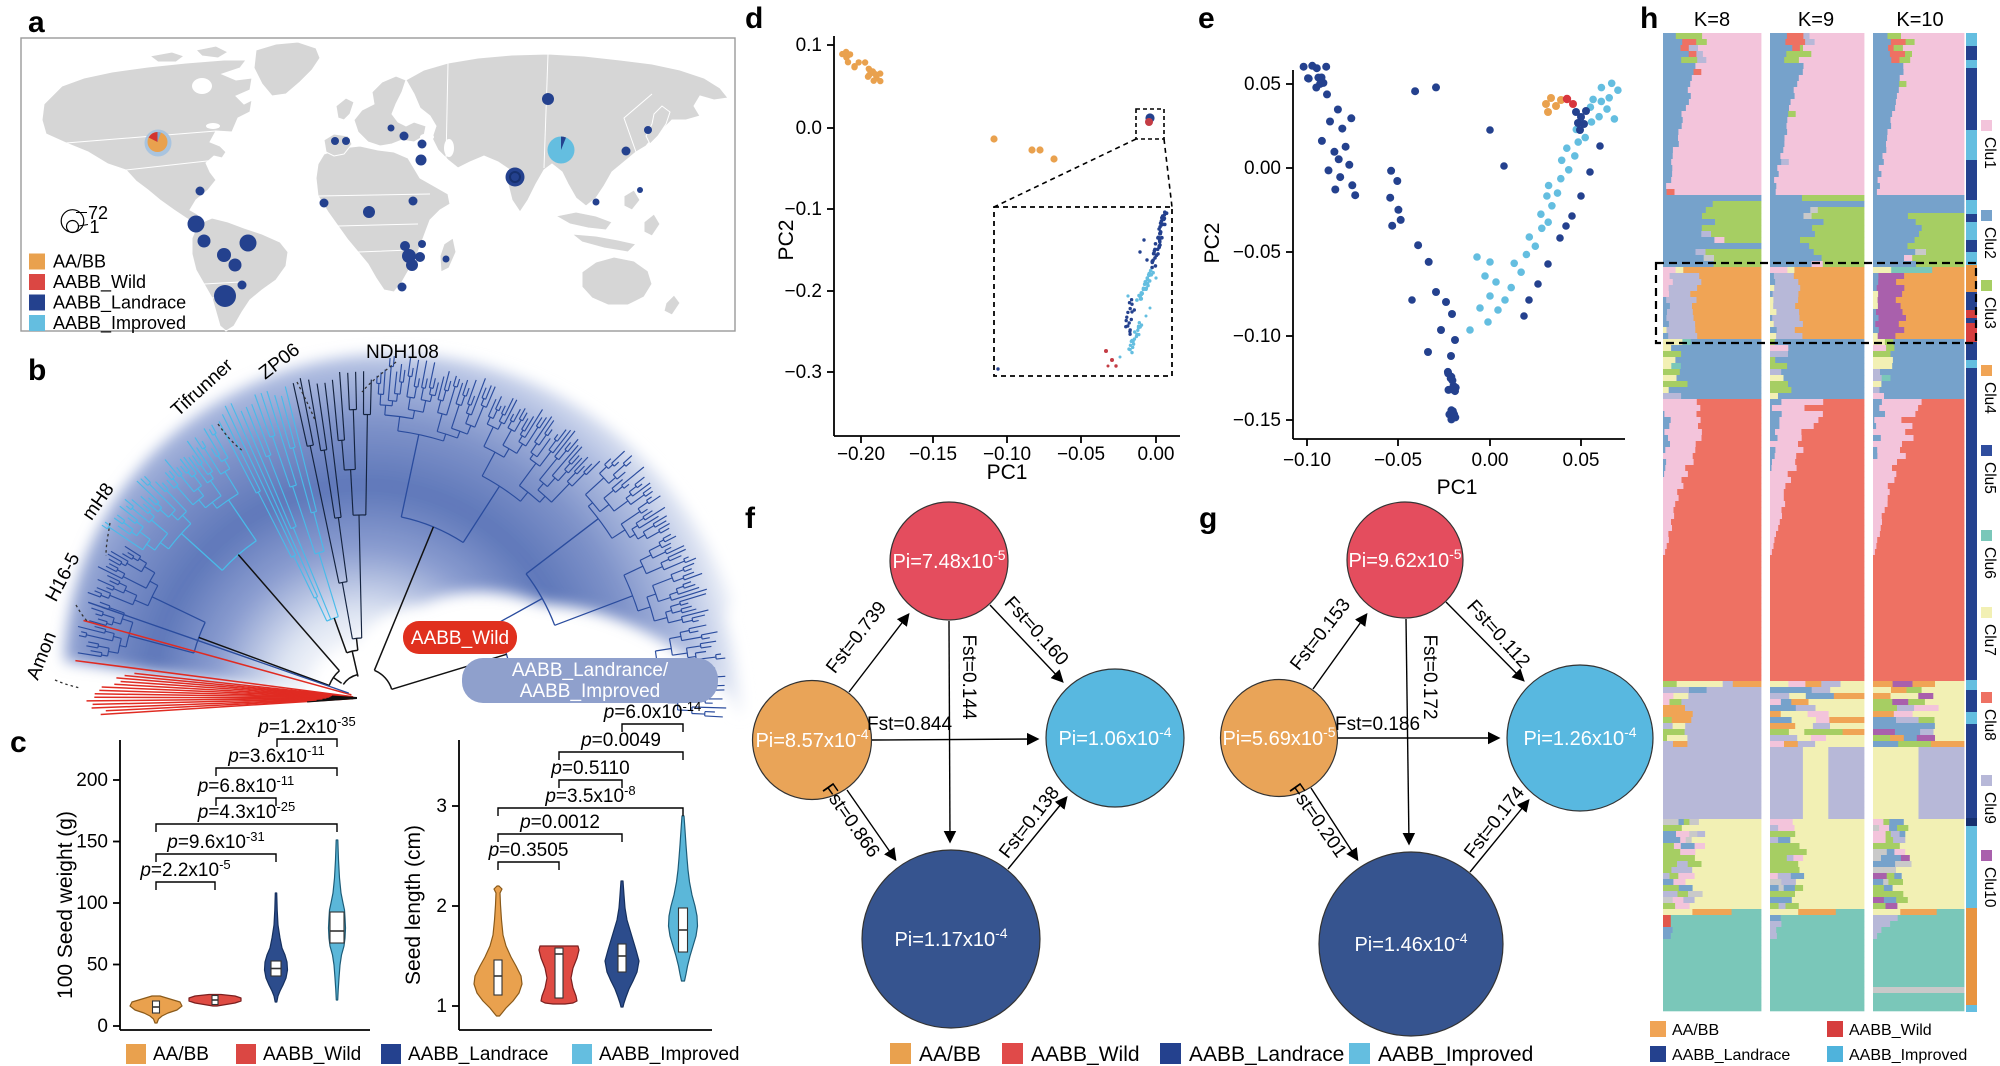  What do you see at coordinates (803, 209) in the screenshot?
I see `svg-text: −0.1` at bounding box center [803, 209].